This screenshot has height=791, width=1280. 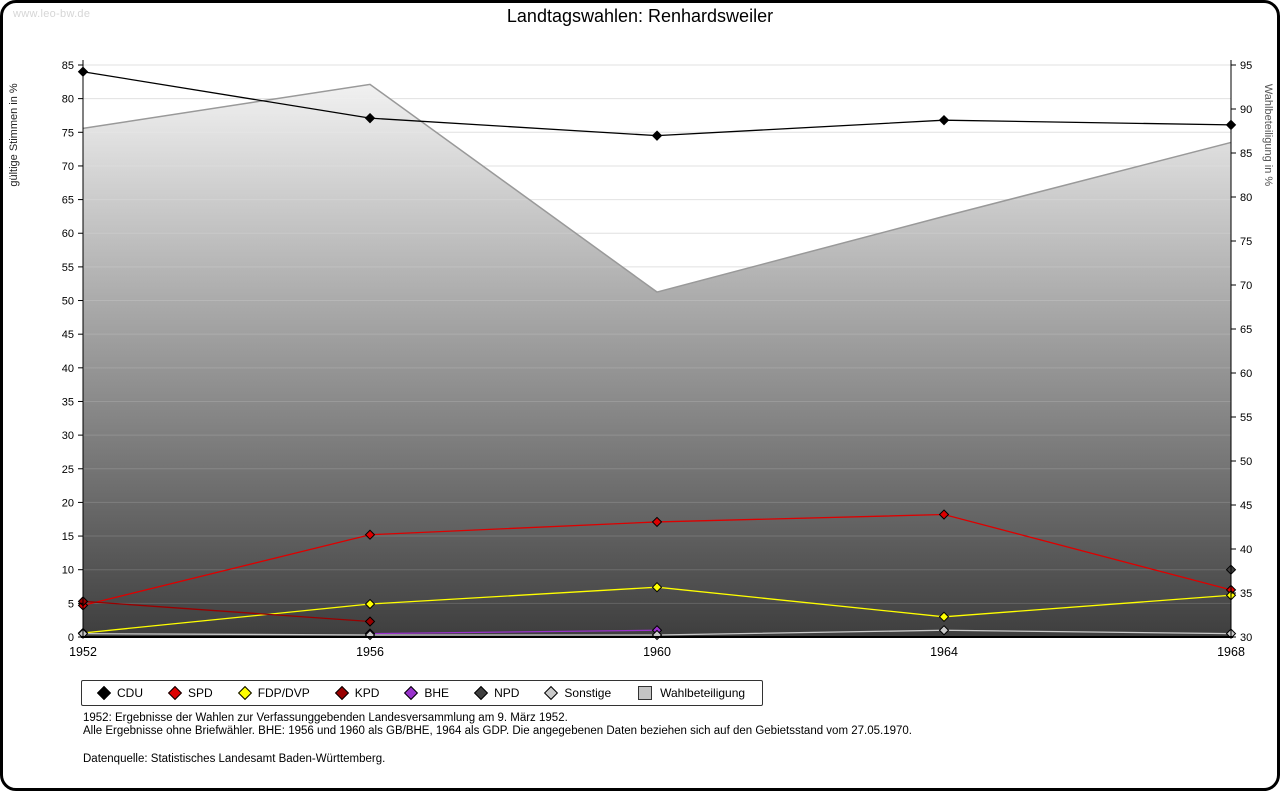 I want to click on marker-kpd-1956, so click(x=370, y=621).